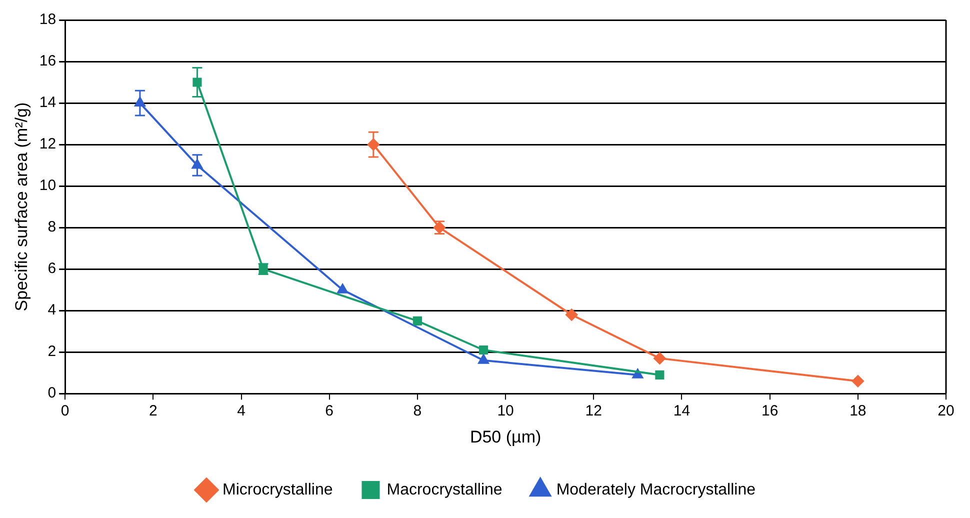 The height and width of the screenshot is (518, 970). What do you see at coordinates (417, 411) in the screenshot?
I see `x-tick-label: 8` at bounding box center [417, 411].